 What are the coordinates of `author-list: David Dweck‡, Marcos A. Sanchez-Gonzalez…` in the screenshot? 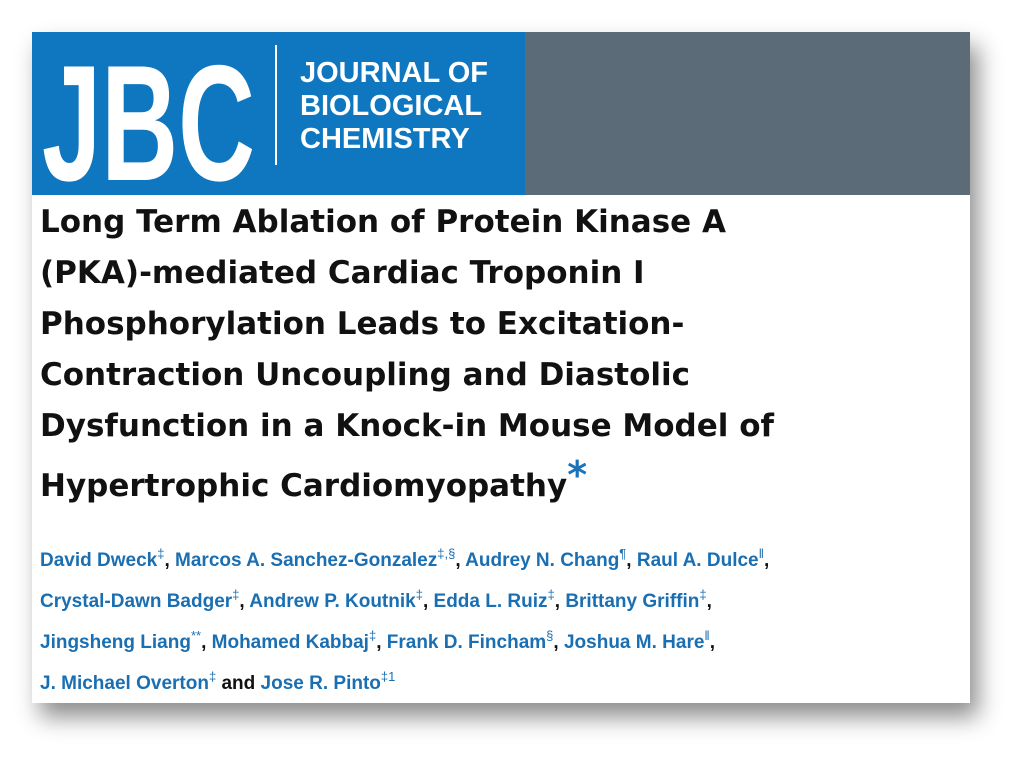 It's located at (404, 621).